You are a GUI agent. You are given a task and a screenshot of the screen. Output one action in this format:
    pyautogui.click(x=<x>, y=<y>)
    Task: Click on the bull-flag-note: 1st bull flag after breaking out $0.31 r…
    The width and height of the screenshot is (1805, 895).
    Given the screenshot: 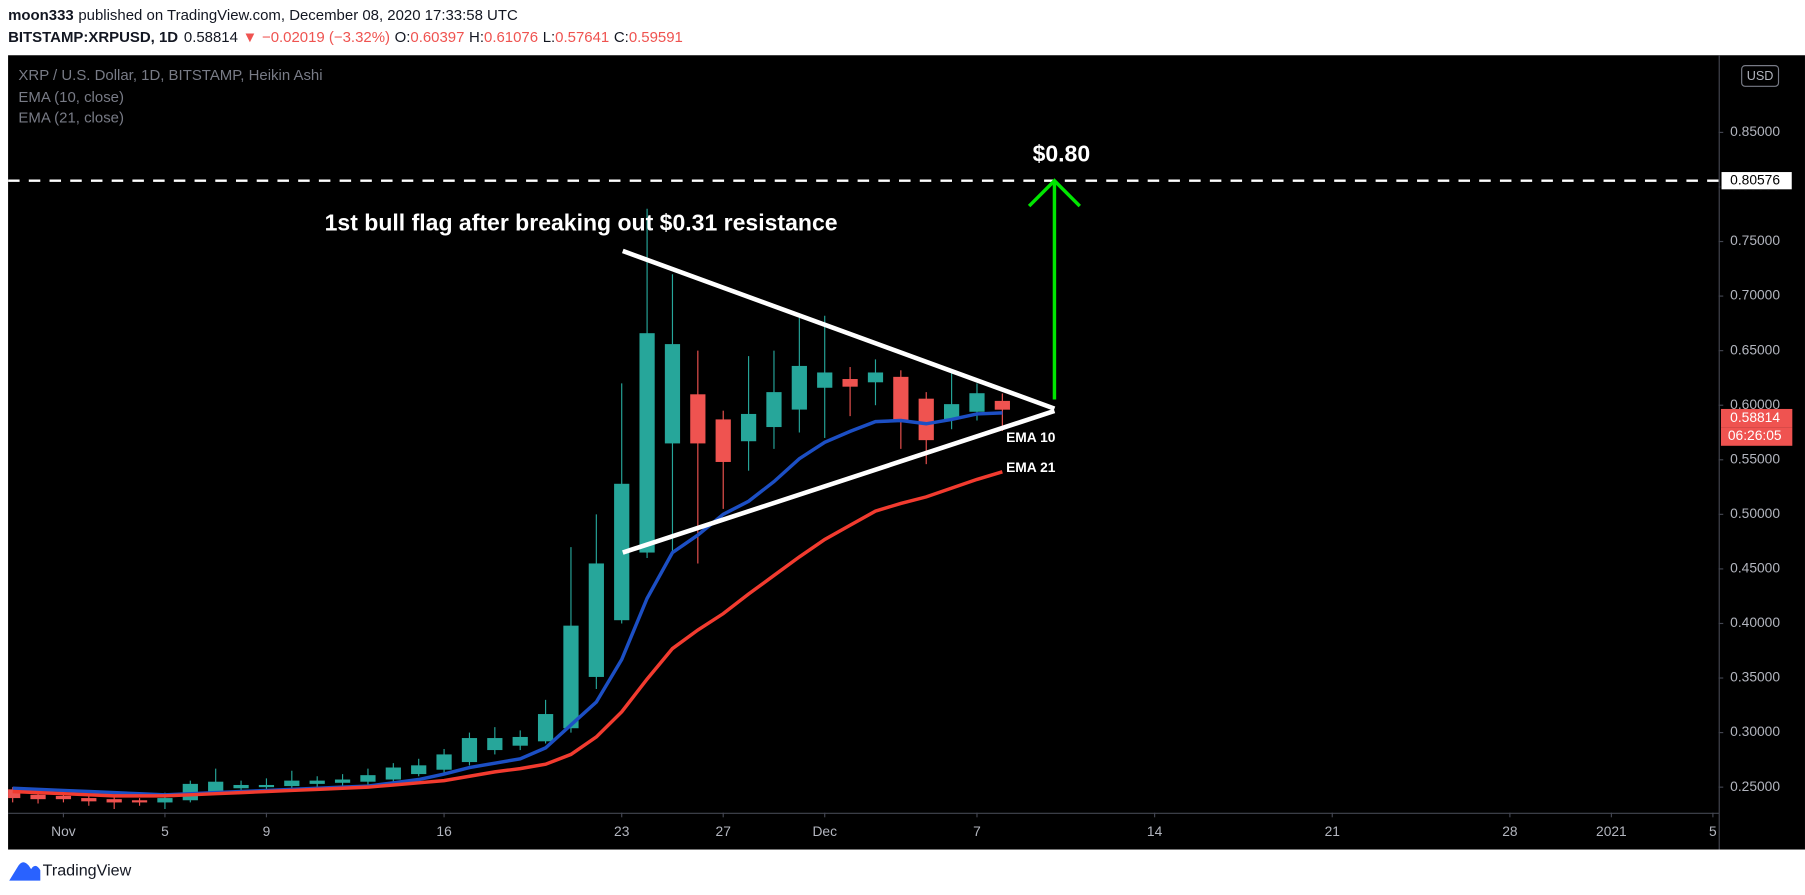 What is the action you would take?
    pyautogui.click(x=581, y=223)
    